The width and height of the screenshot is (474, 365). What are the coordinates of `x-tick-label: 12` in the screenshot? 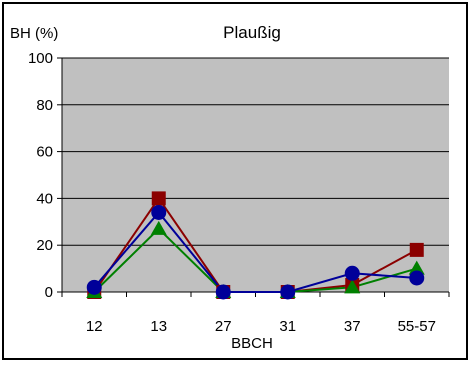 It's located at (94, 326).